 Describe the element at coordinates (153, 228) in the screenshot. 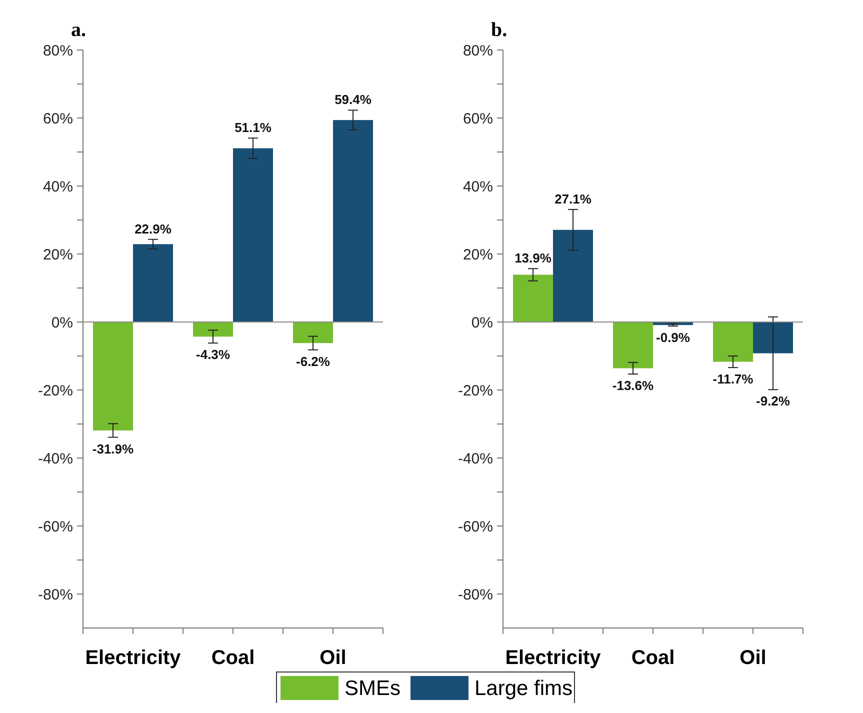

I see `data-label: 22.9%` at that location.